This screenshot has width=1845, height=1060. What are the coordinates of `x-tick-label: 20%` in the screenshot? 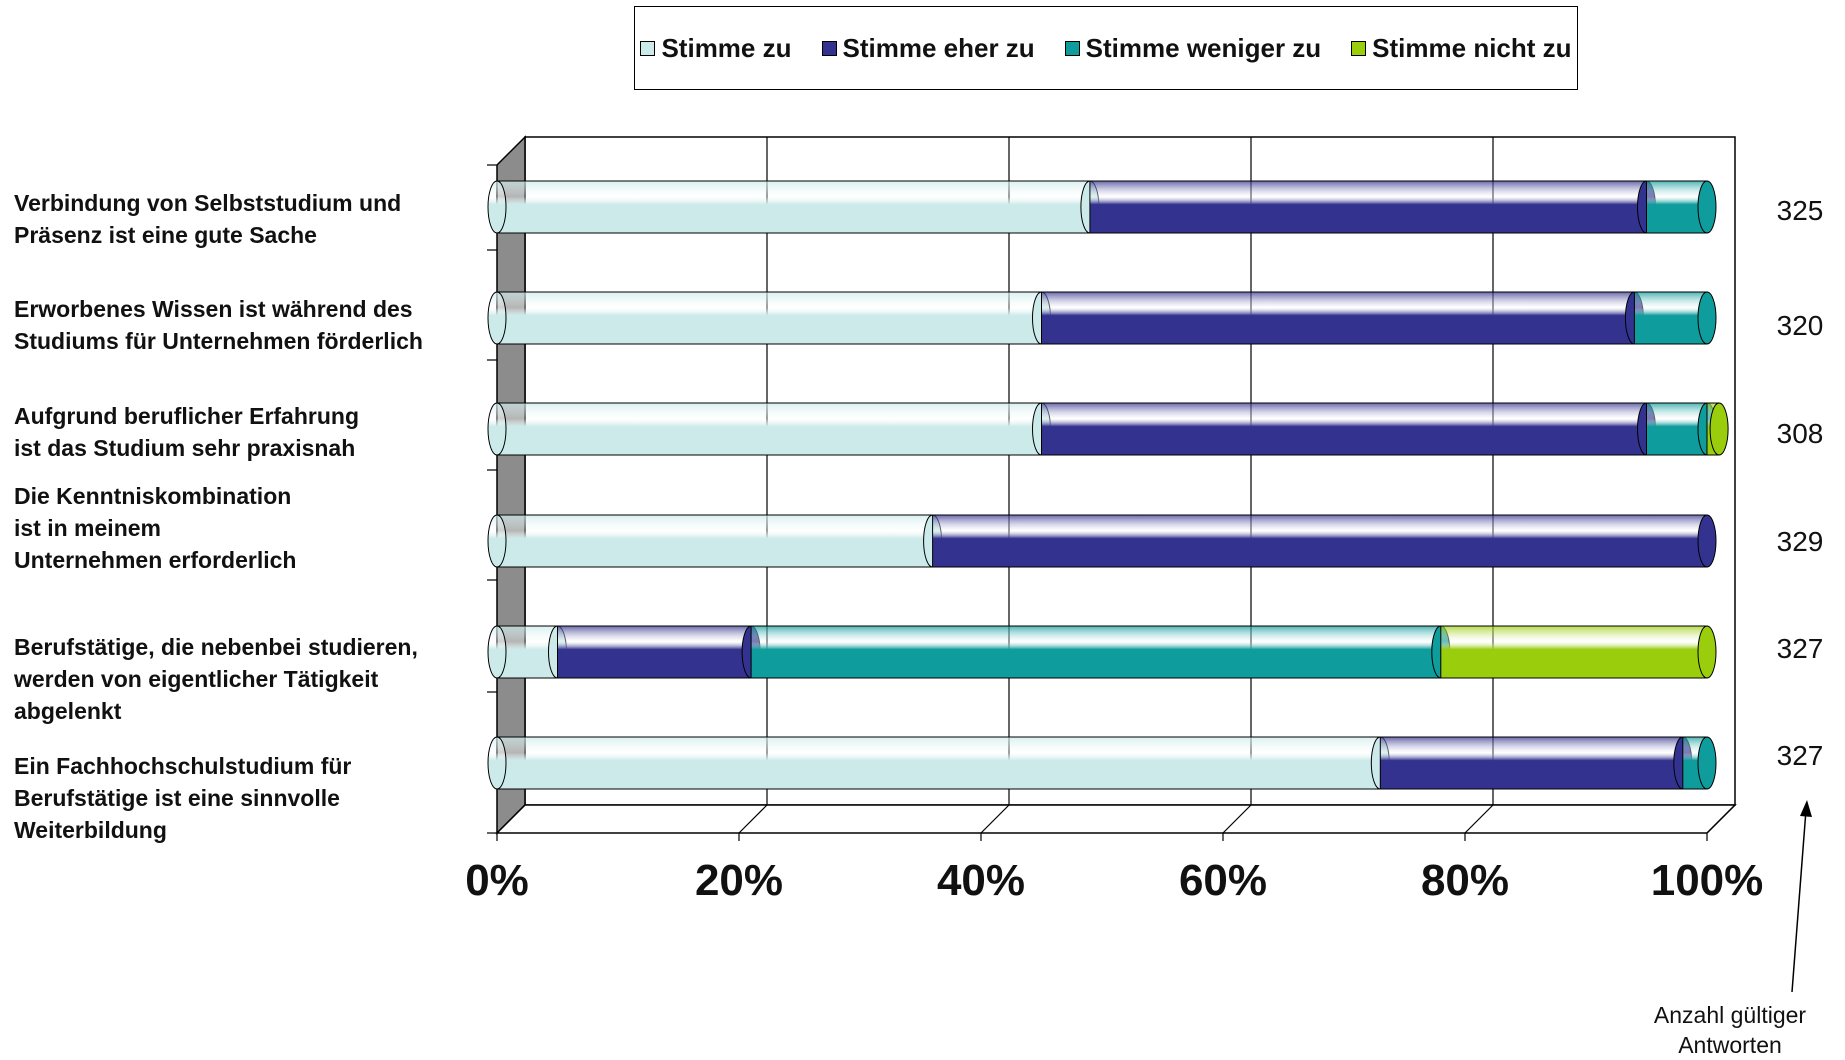 It's located at (739, 880).